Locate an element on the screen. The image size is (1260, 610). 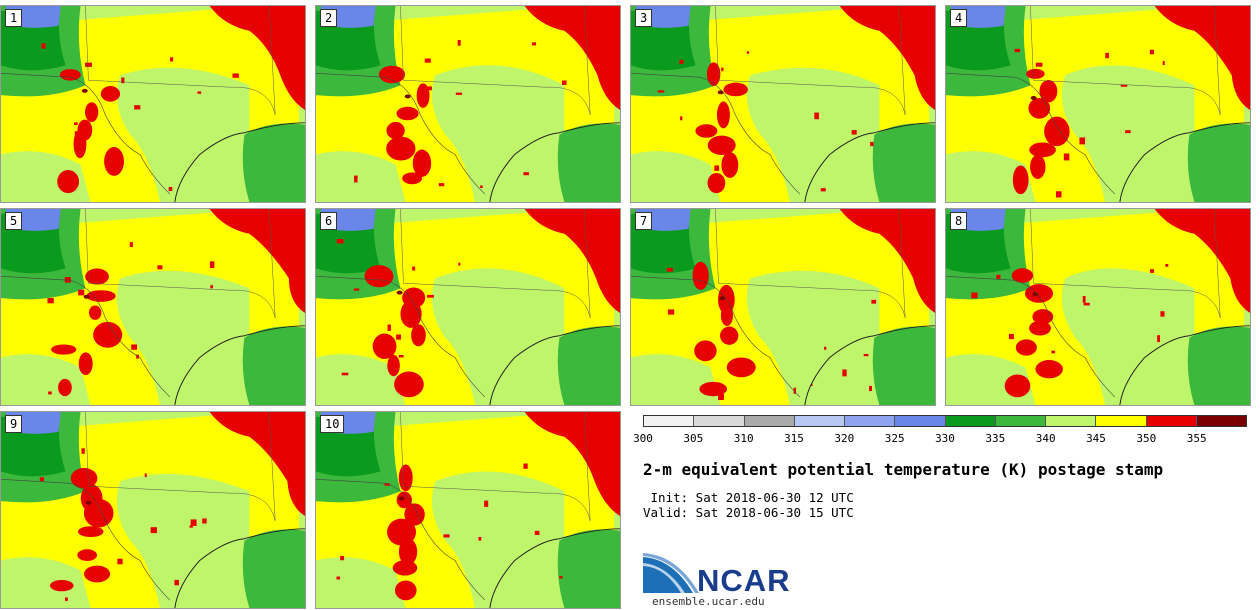
postage-stamp-map: 8 is located at coordinates (1098, 307).